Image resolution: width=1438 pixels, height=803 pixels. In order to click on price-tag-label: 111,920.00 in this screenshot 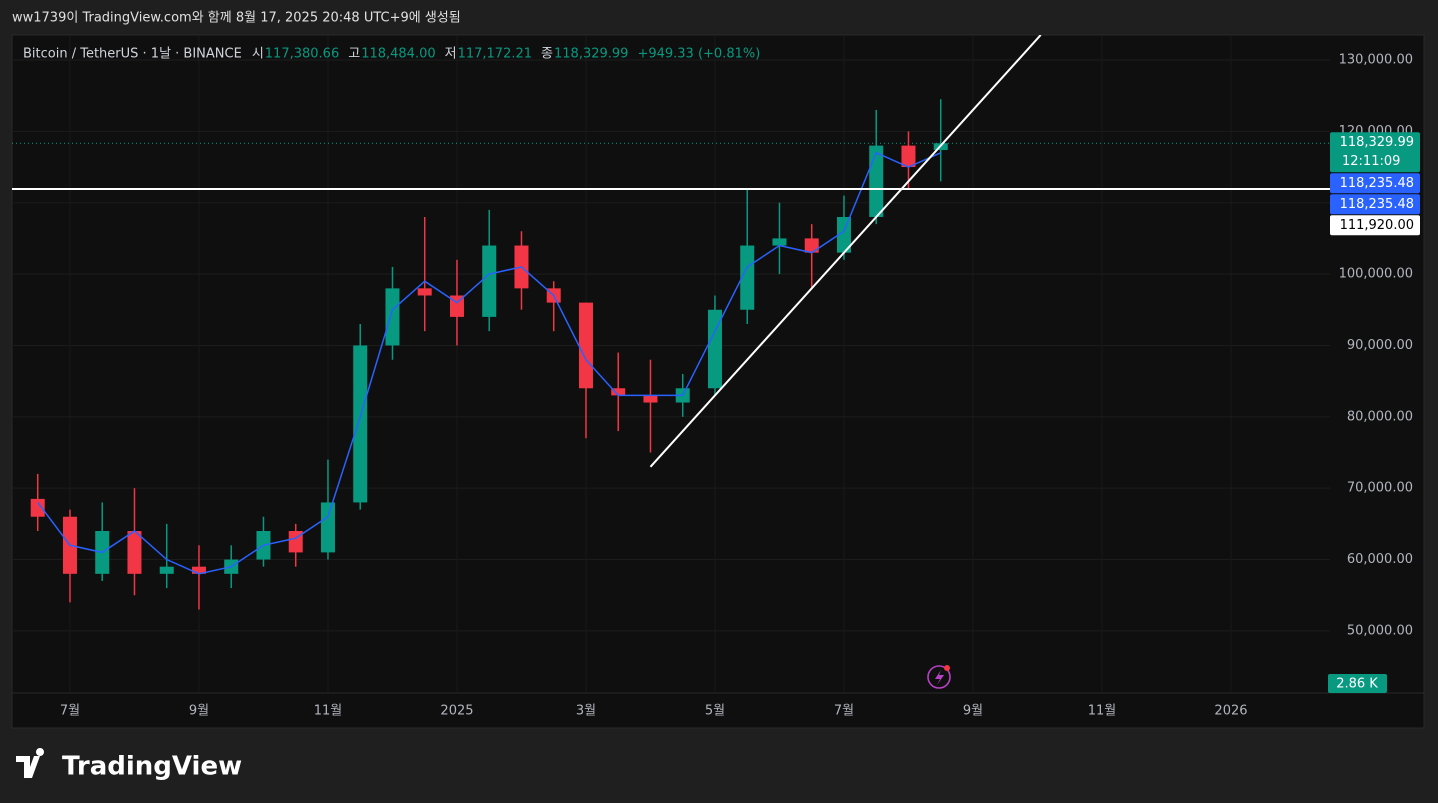, I will do `click(1377, 225)`.